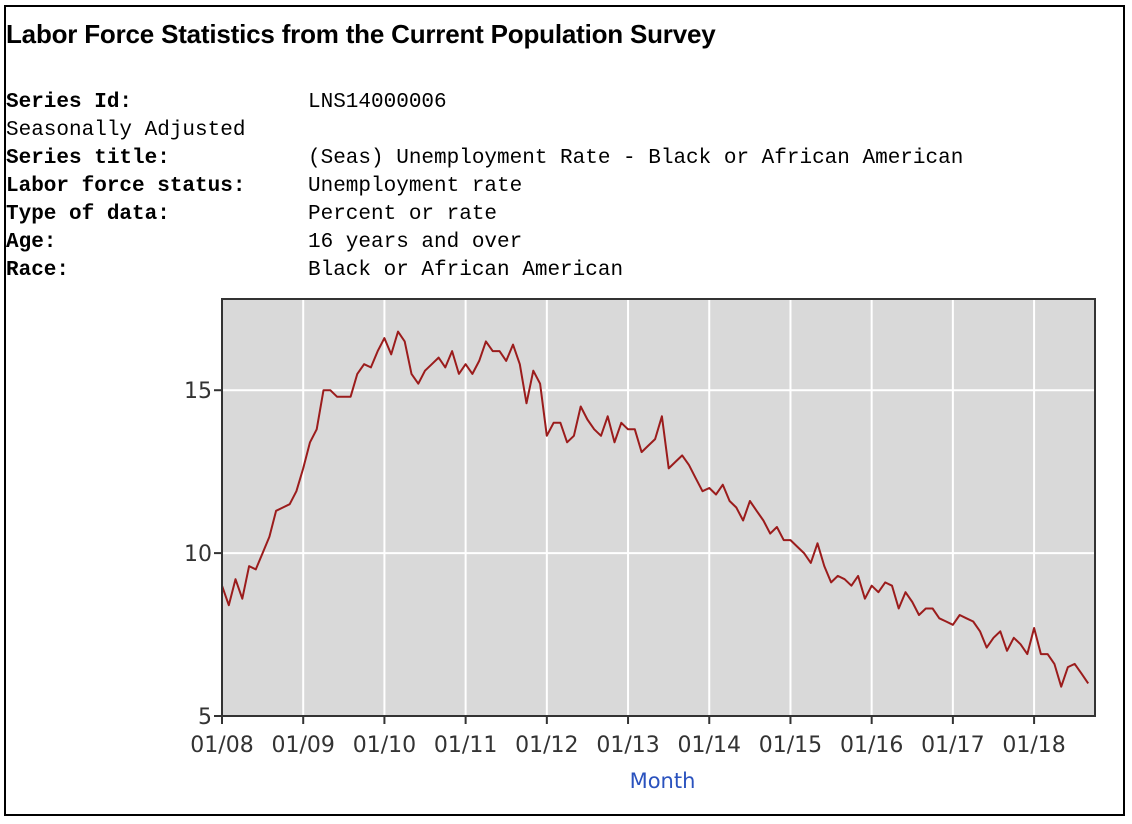 This screenshot has width=1132, height=824. Describe the element at coordinates (38, 270) in the screenshot. I see `meta-label: Race:` at that location.